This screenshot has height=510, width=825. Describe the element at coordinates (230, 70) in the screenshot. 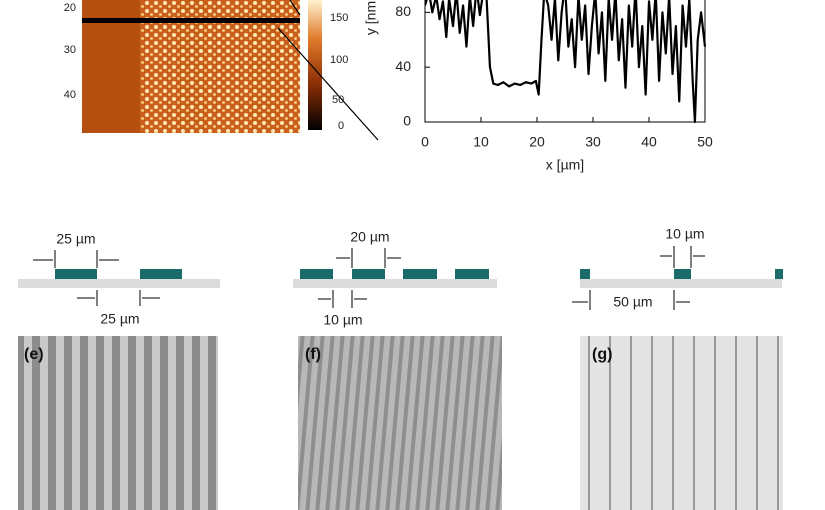

I see `afm-image` at that location.